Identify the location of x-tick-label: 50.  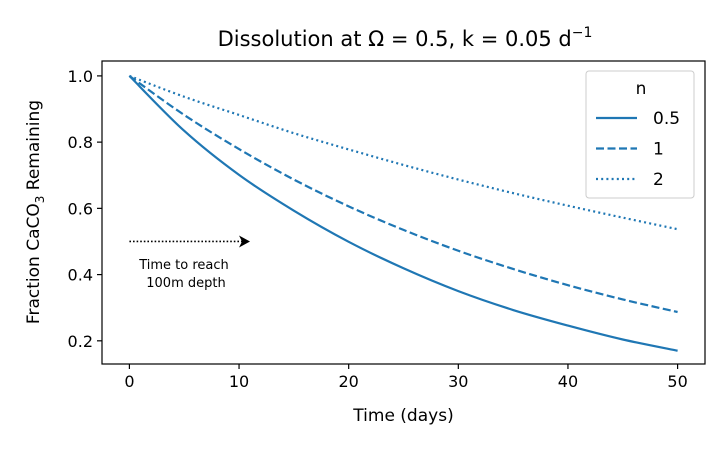
(677, 381).